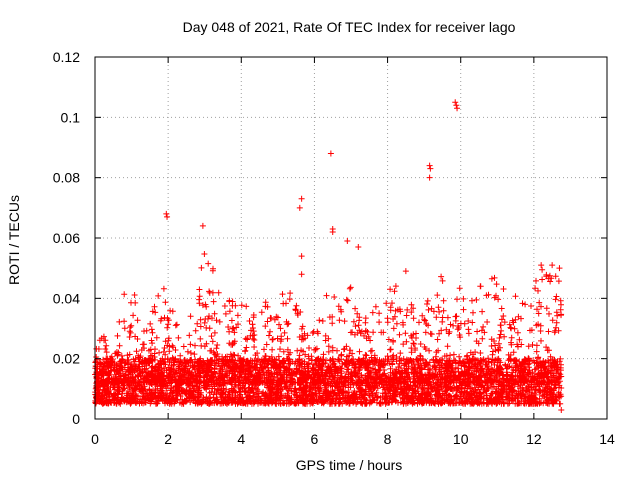 This screenshot has height=480, width=640. I want to click on x-tick-label: 8, so click(388, 439).